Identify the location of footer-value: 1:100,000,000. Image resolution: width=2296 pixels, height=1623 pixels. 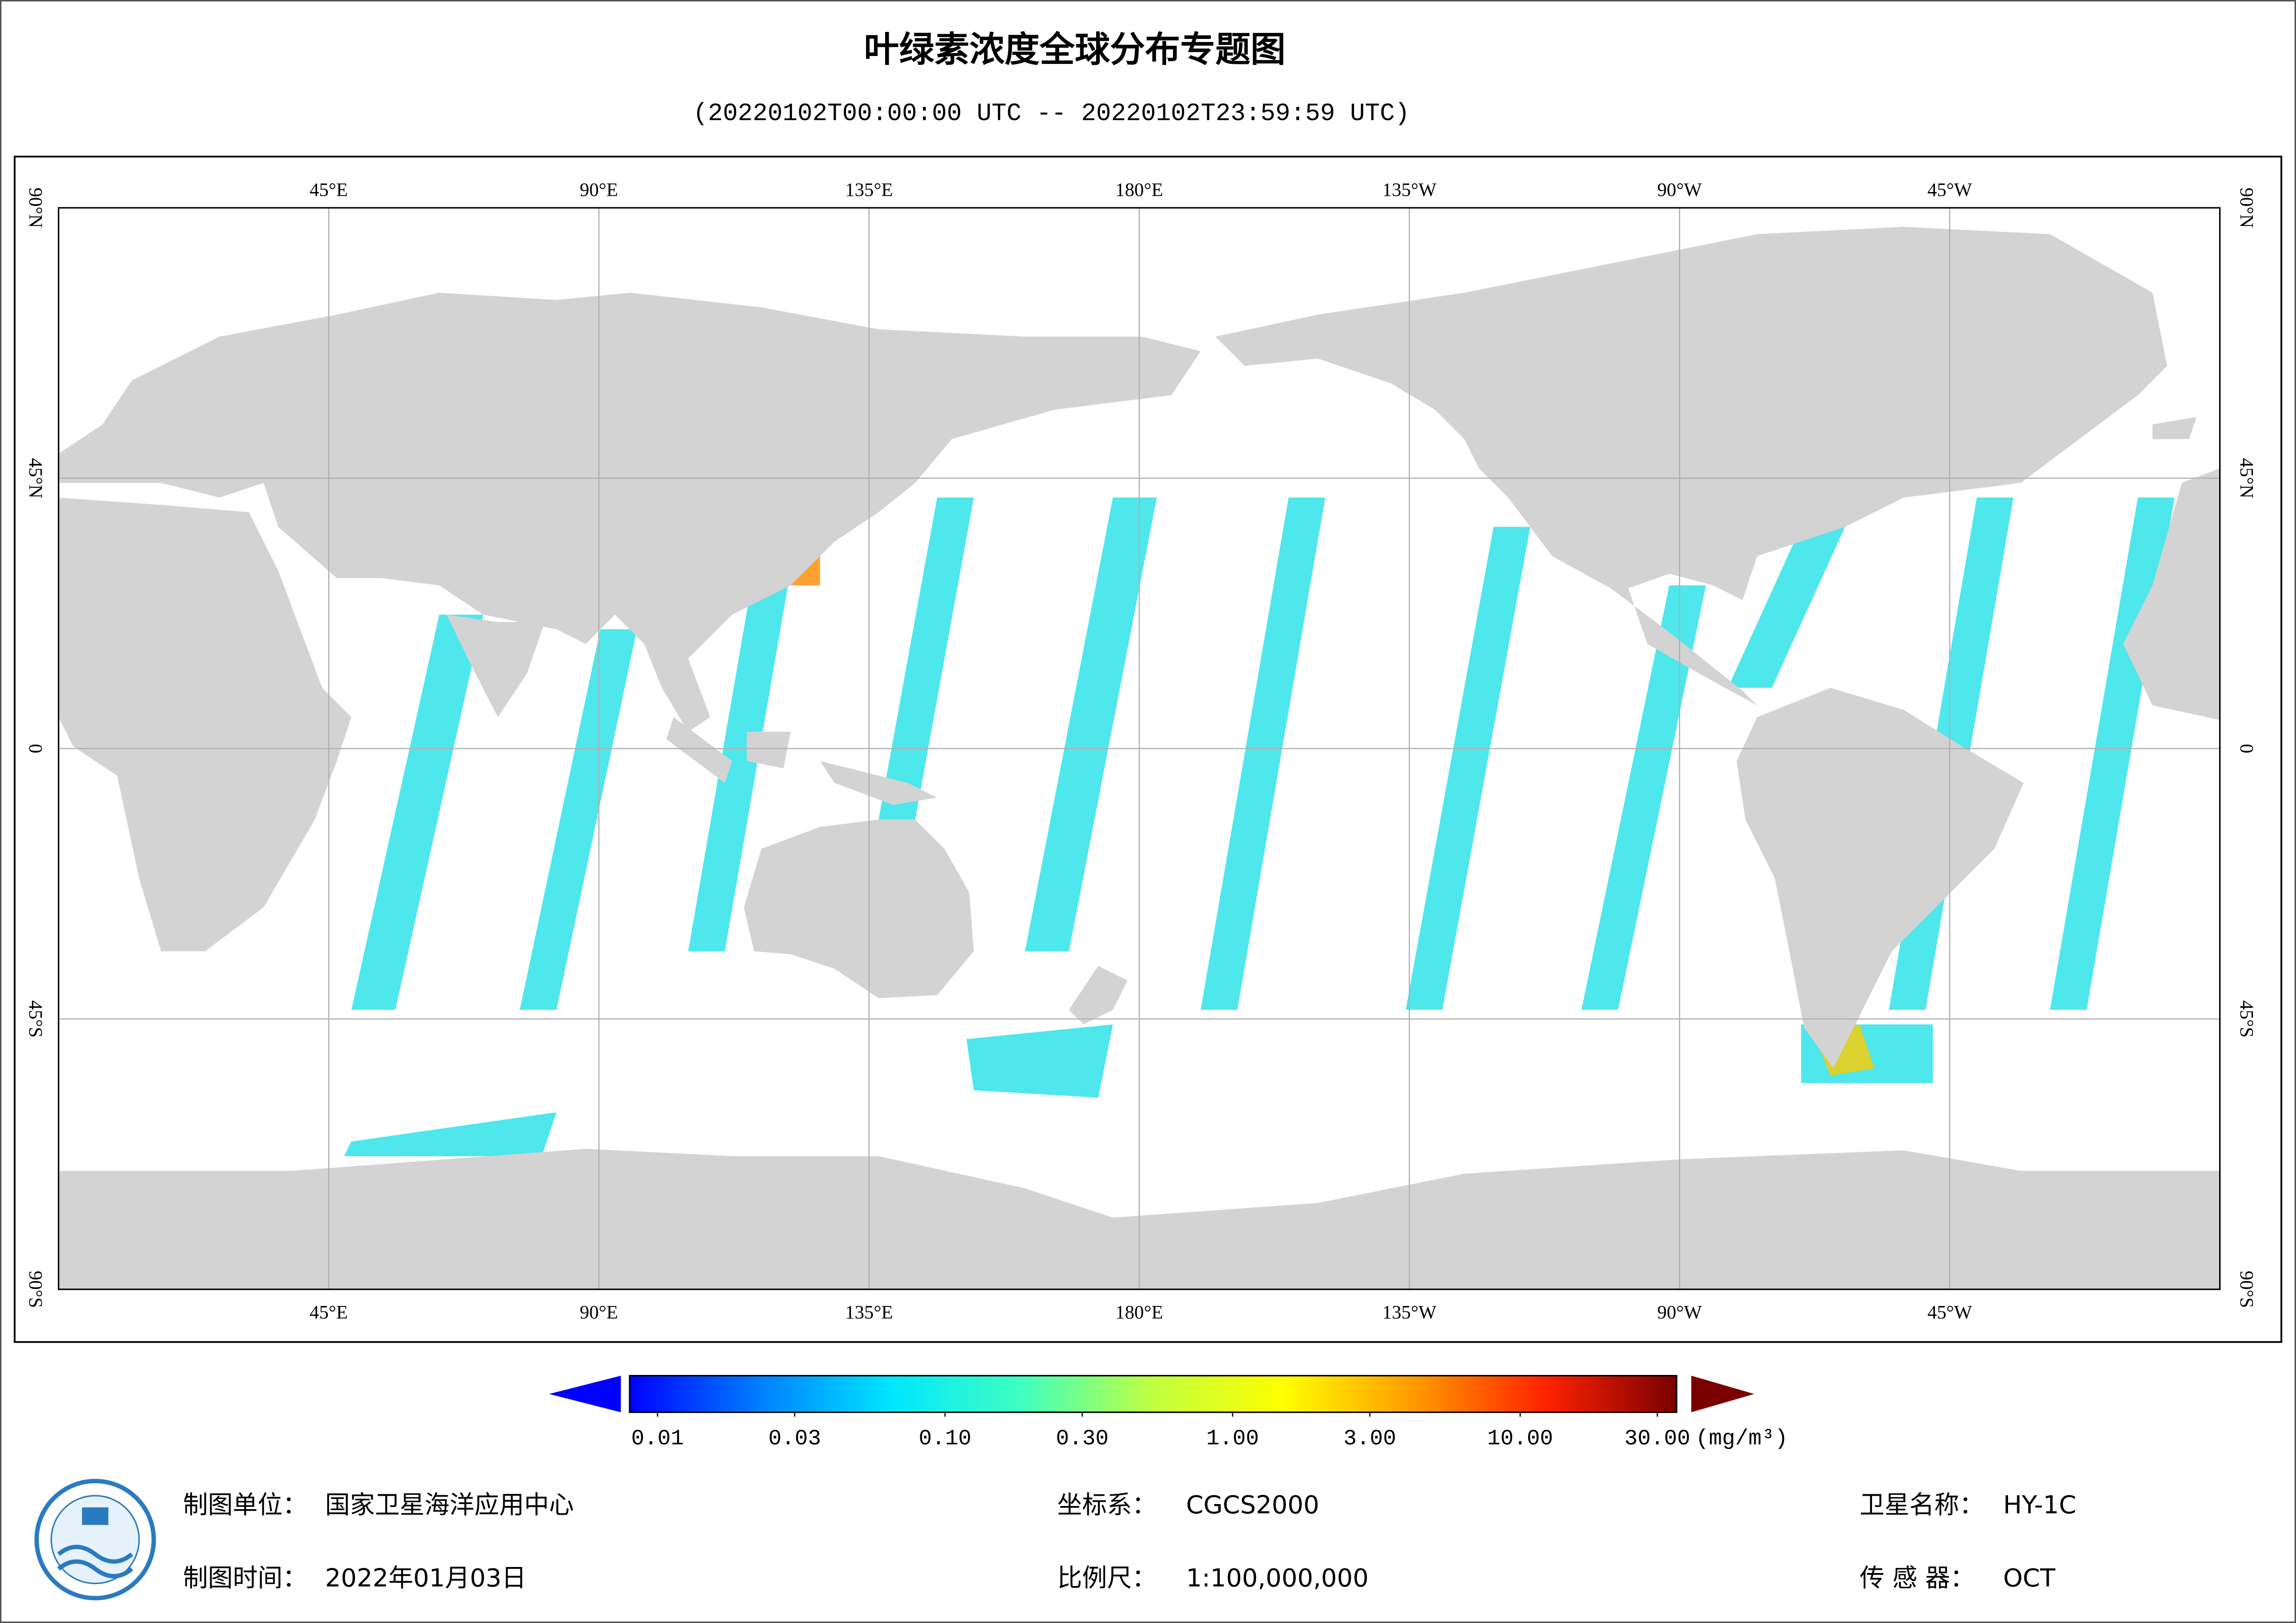
(1277, 1577).